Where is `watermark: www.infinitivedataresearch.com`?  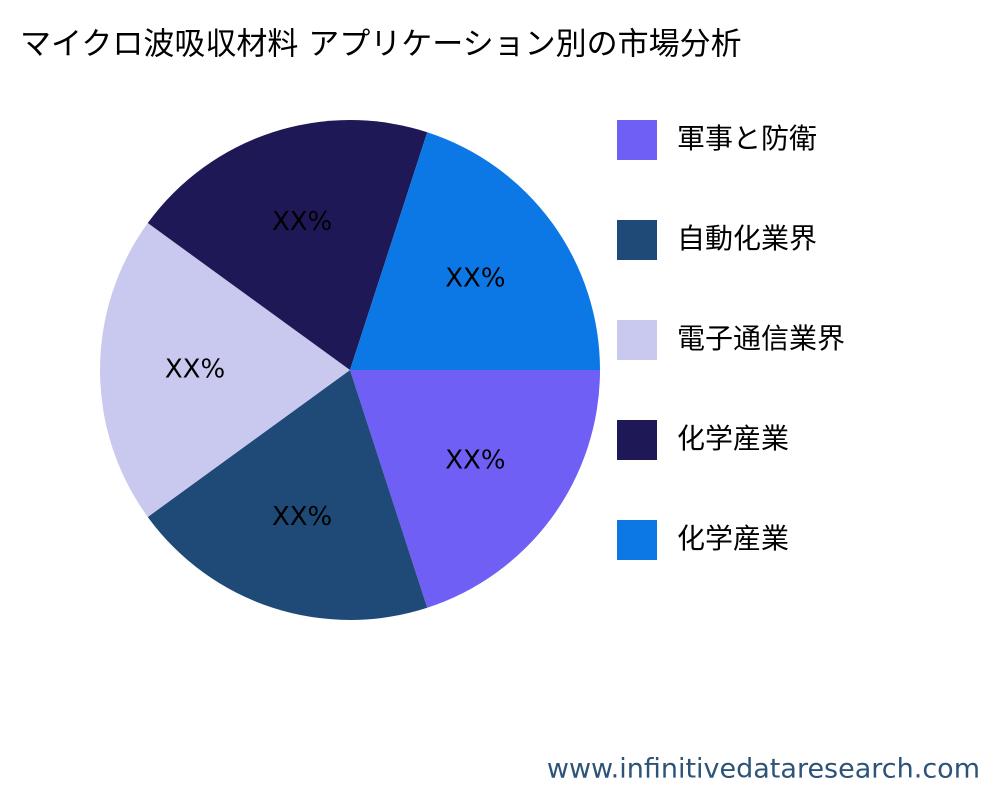
watermark: www.infinitivedataresearch.com is located at coordinates (763, 769).